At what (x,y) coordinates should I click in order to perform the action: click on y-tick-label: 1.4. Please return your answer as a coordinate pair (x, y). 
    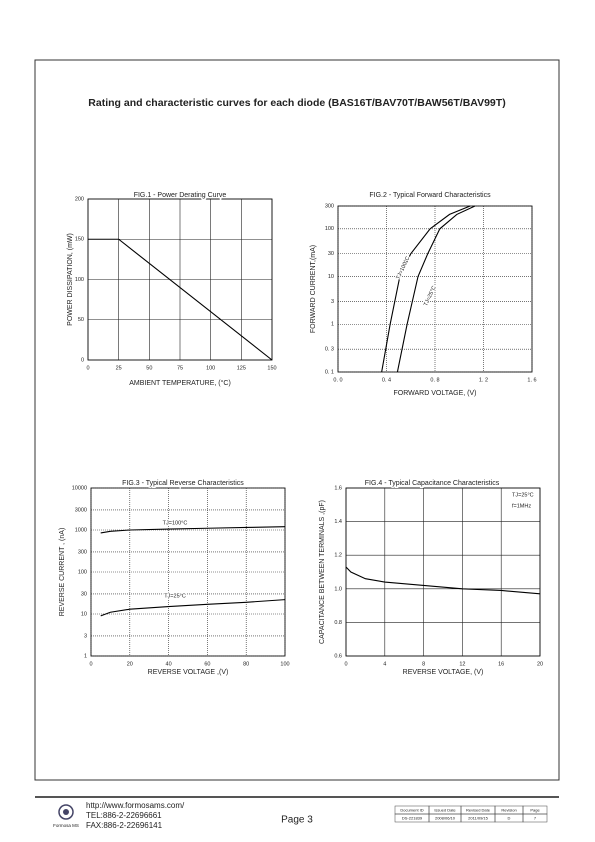
    Looking at the image, I should click on (338, 522).